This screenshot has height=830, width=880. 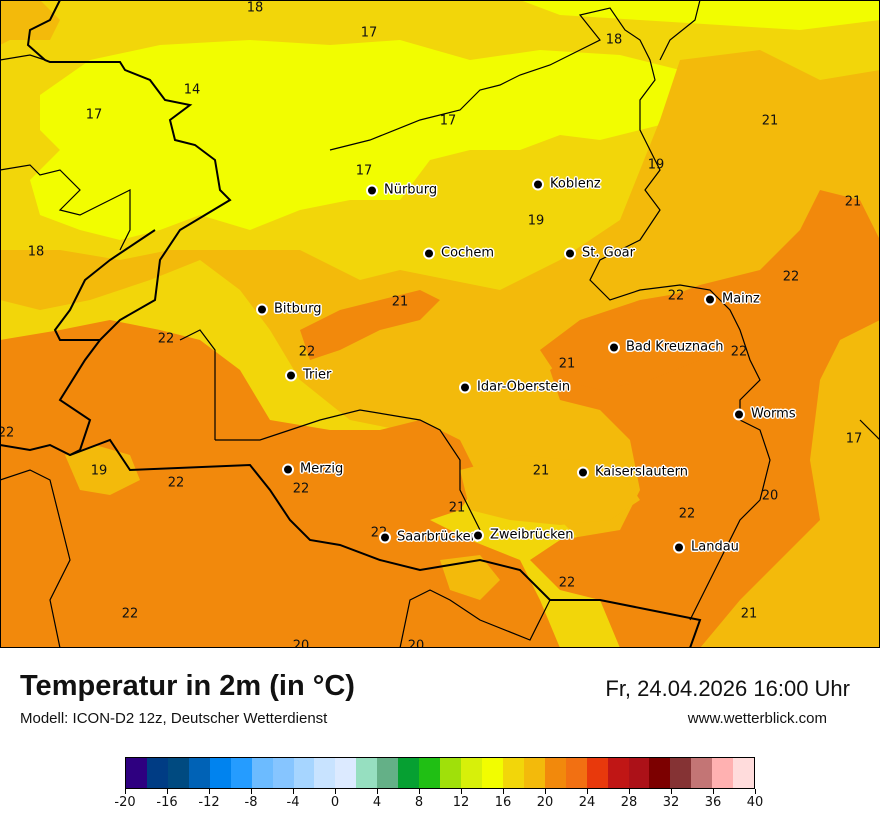 What do you see at coordinates (298, 309) in the screenshot?
I see `city-name: Bitburg` at bounding box center [298, 309].